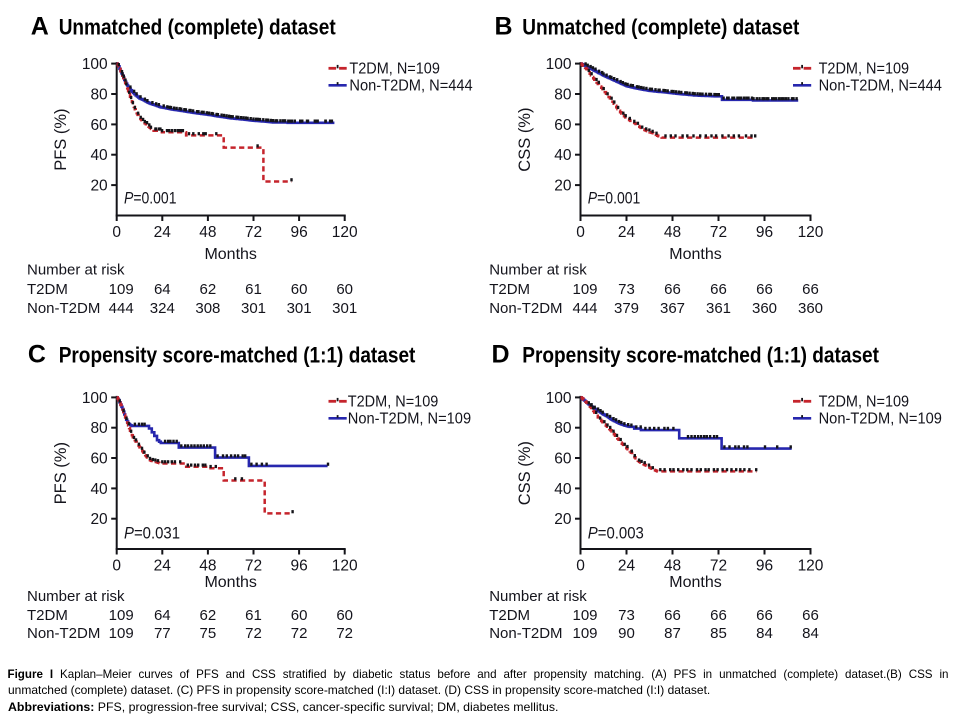  Describe the element at coordinates (409, 419) in the screenshot. I see `svg-text: Non-T2DM, N=109` at that location.